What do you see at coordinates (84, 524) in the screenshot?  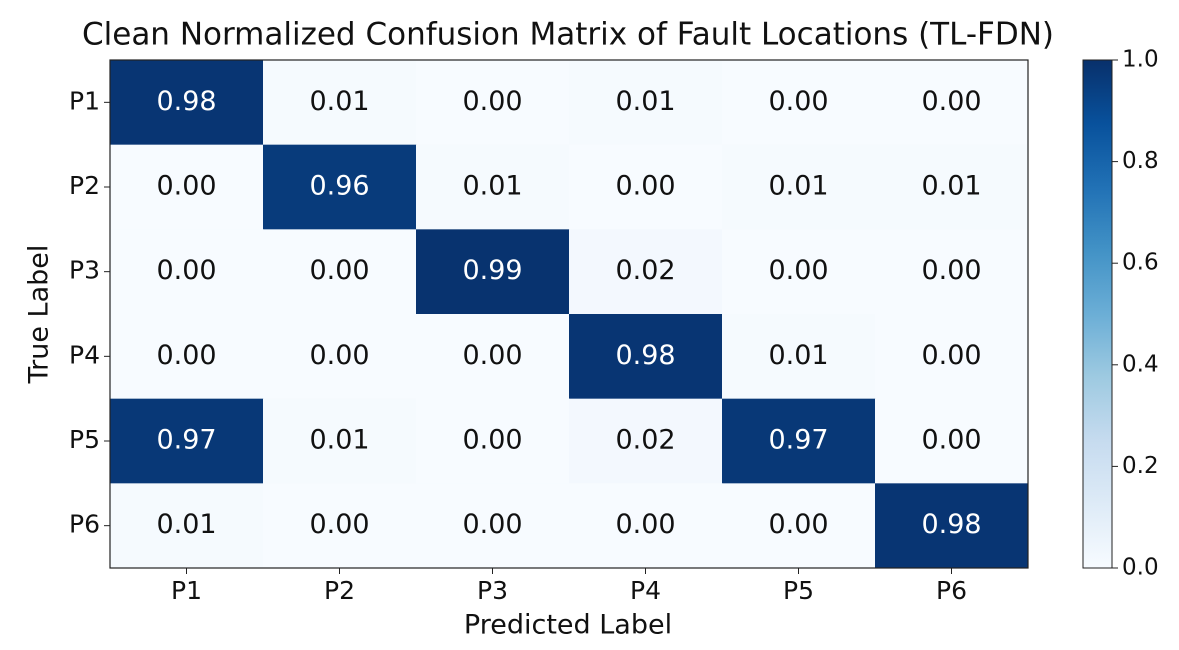 I see `y-tick-label: P6` at bounding box center [84, 524].